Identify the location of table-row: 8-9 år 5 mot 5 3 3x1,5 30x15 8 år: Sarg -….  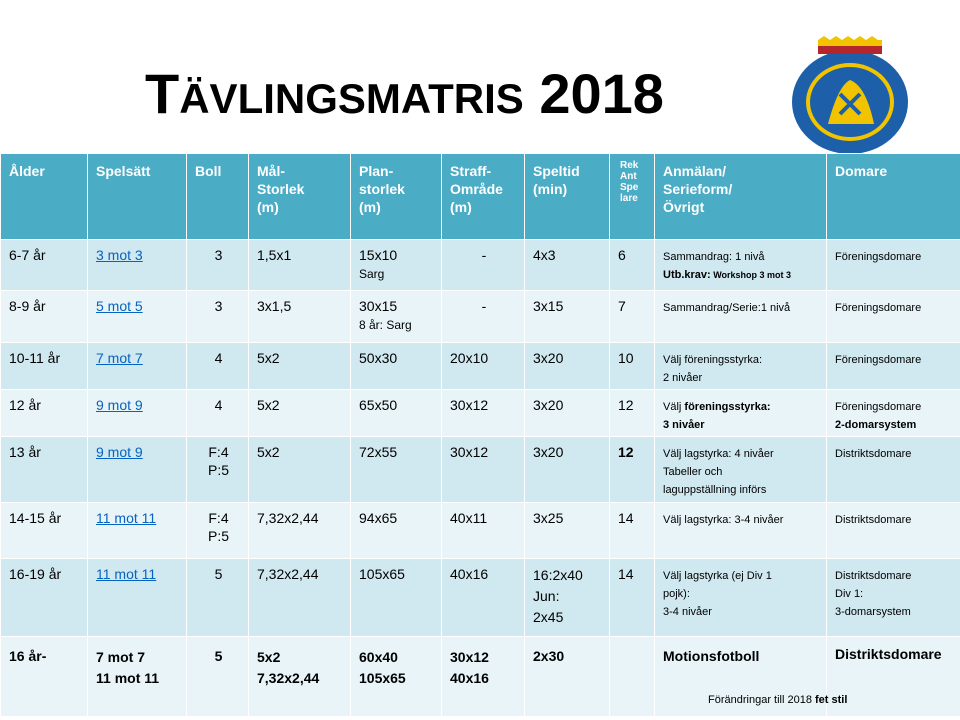
(480, 316).